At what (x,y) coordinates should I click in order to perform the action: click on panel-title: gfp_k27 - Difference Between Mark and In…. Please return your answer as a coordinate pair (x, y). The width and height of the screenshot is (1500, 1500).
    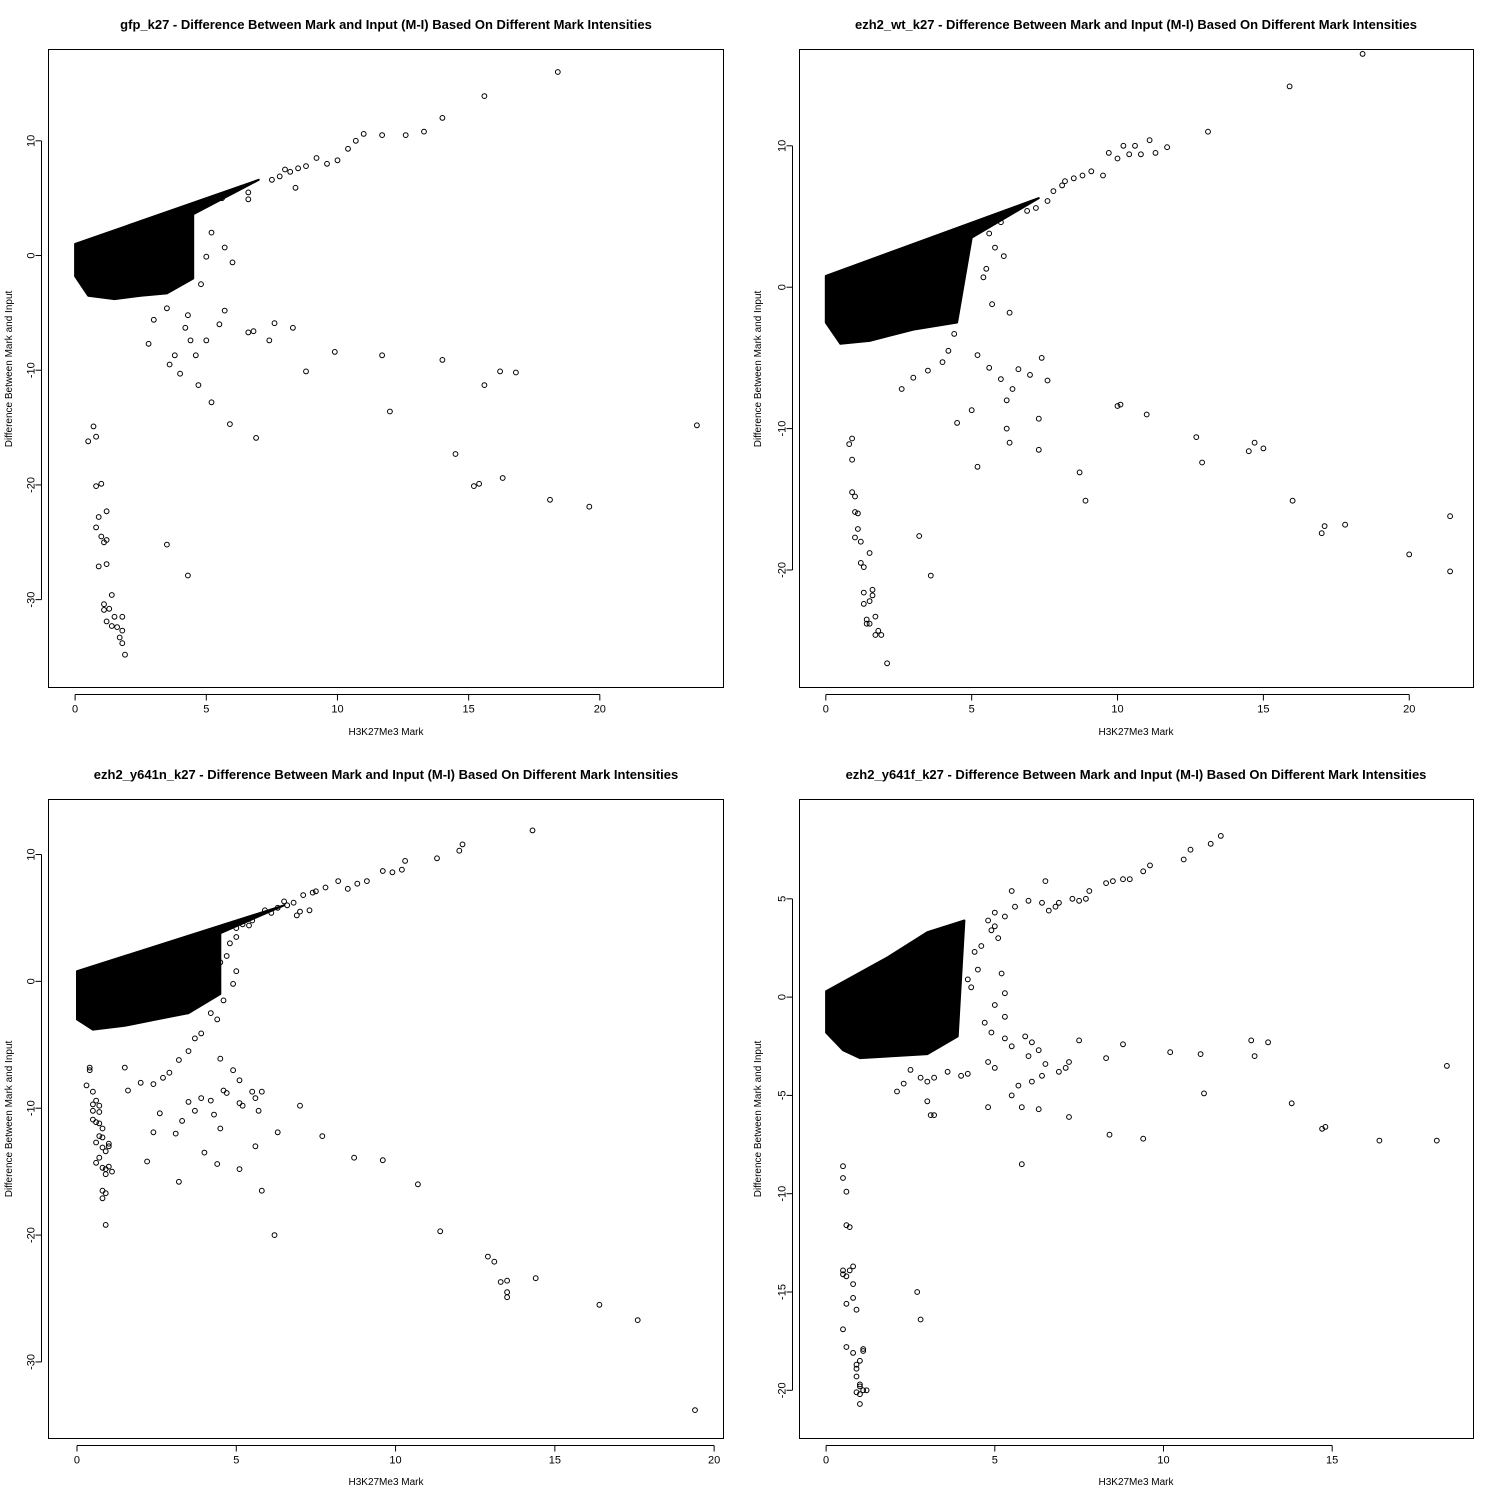
    Looking at the image, I should click on (386, 24).